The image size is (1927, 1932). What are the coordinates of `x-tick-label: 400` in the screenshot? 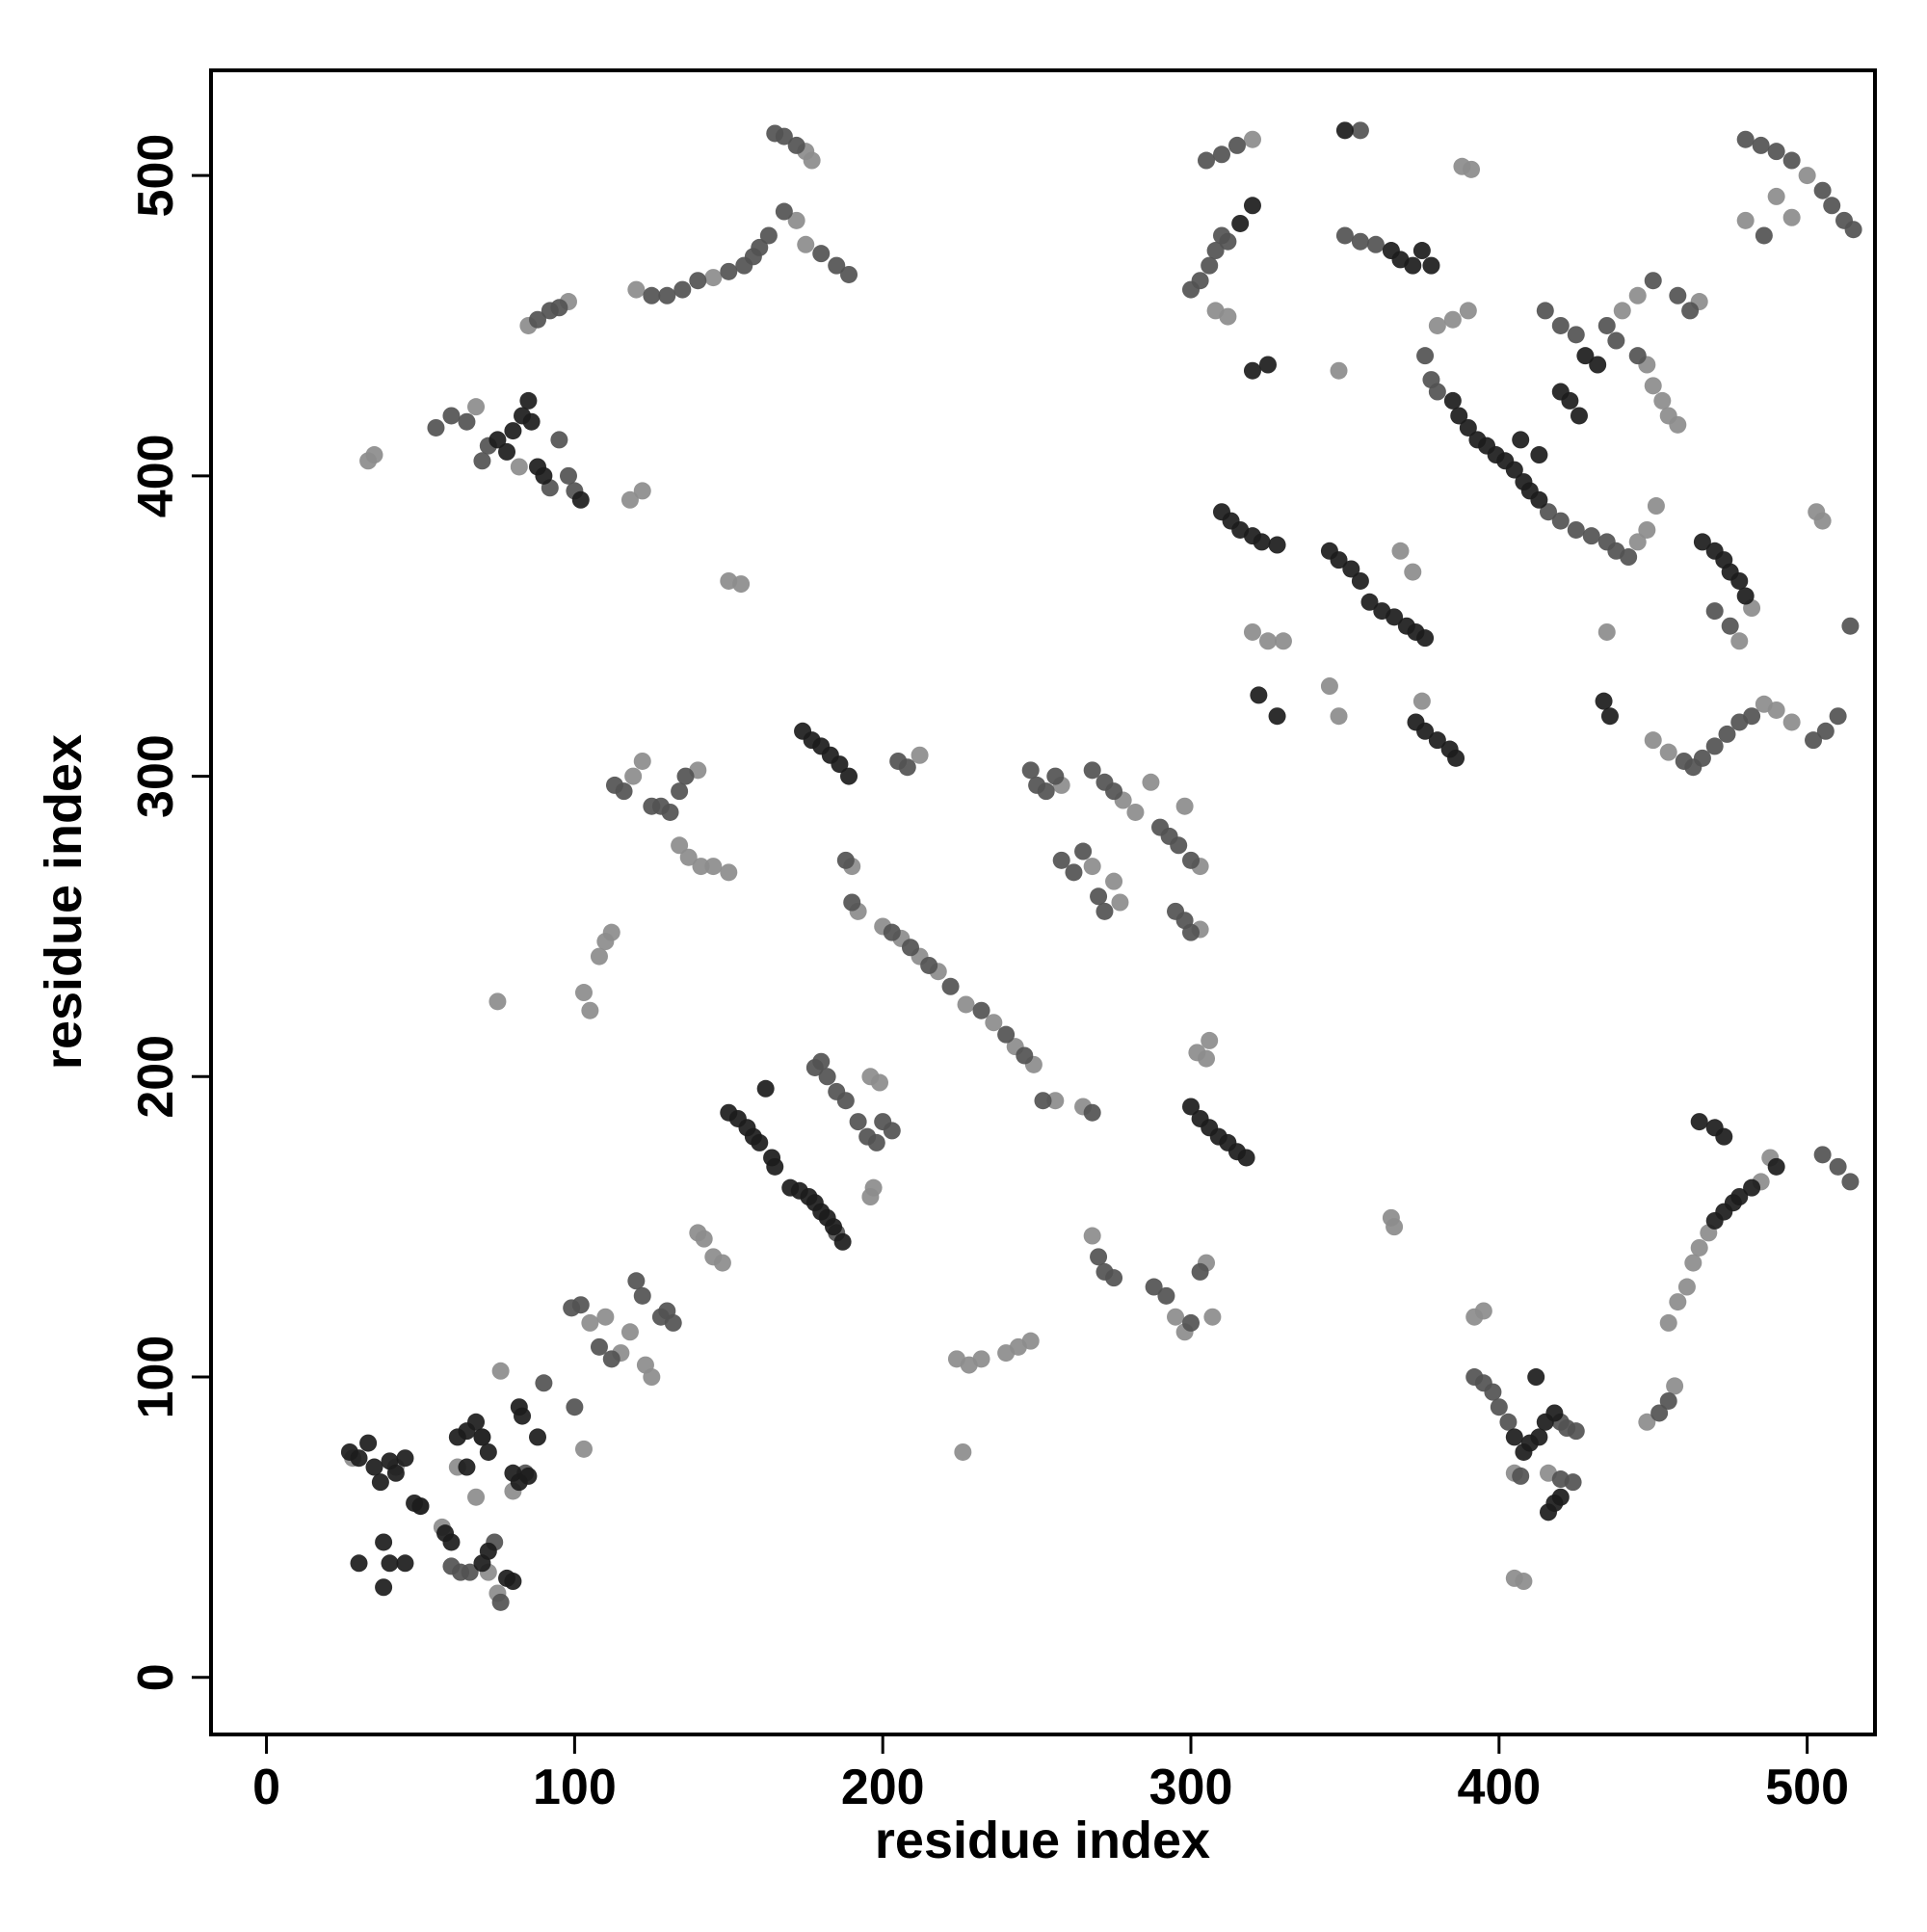 It's located at (1499, 1787).